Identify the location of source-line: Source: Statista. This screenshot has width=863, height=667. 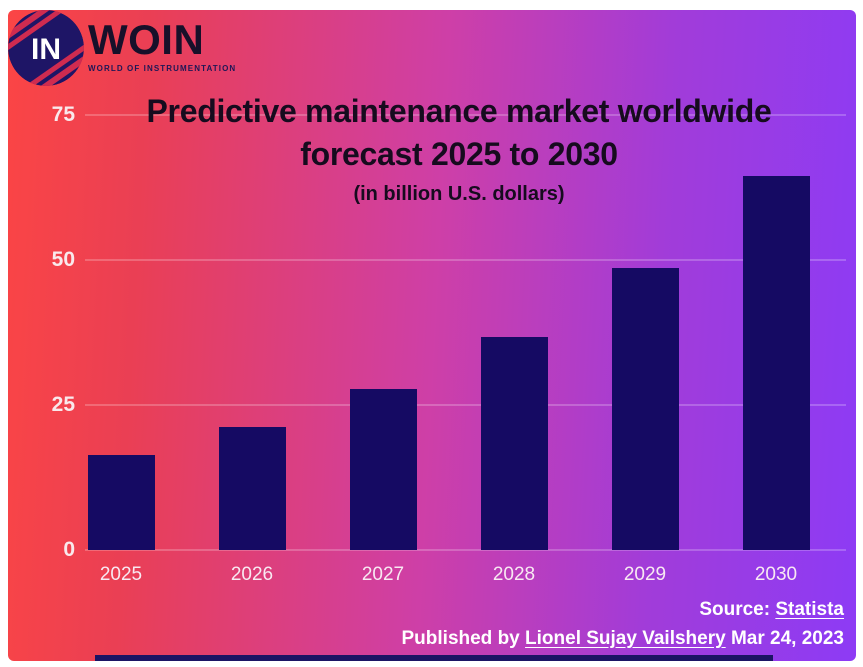
(771, 610).